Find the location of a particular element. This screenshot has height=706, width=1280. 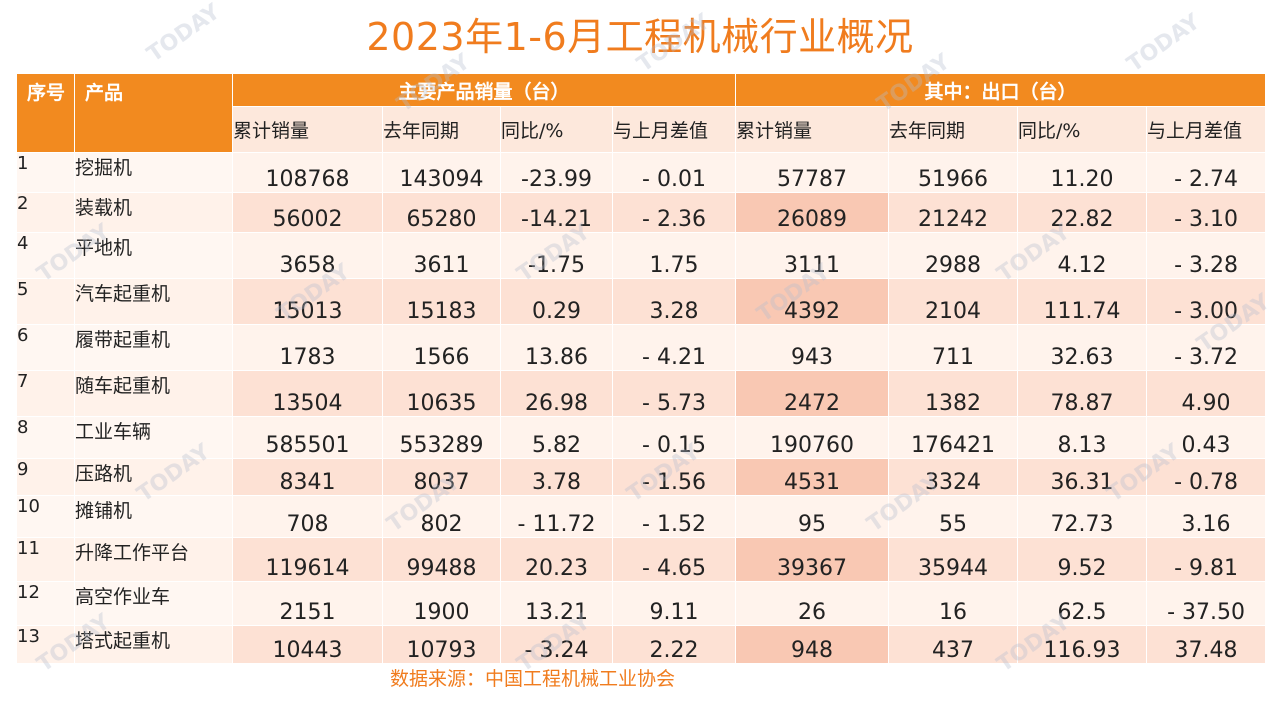

row-value-cell: 9.11 is located at coordinates (674, 603).